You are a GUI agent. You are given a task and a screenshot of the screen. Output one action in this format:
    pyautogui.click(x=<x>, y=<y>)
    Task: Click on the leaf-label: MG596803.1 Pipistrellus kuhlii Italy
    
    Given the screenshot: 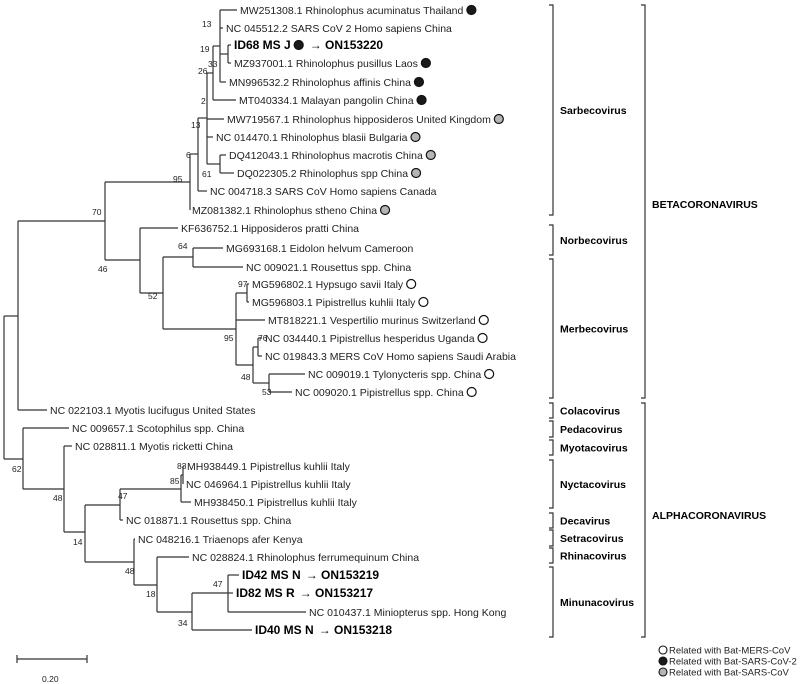 What is the action you would take?
    pyautogui.click(x=334, y=303)
    